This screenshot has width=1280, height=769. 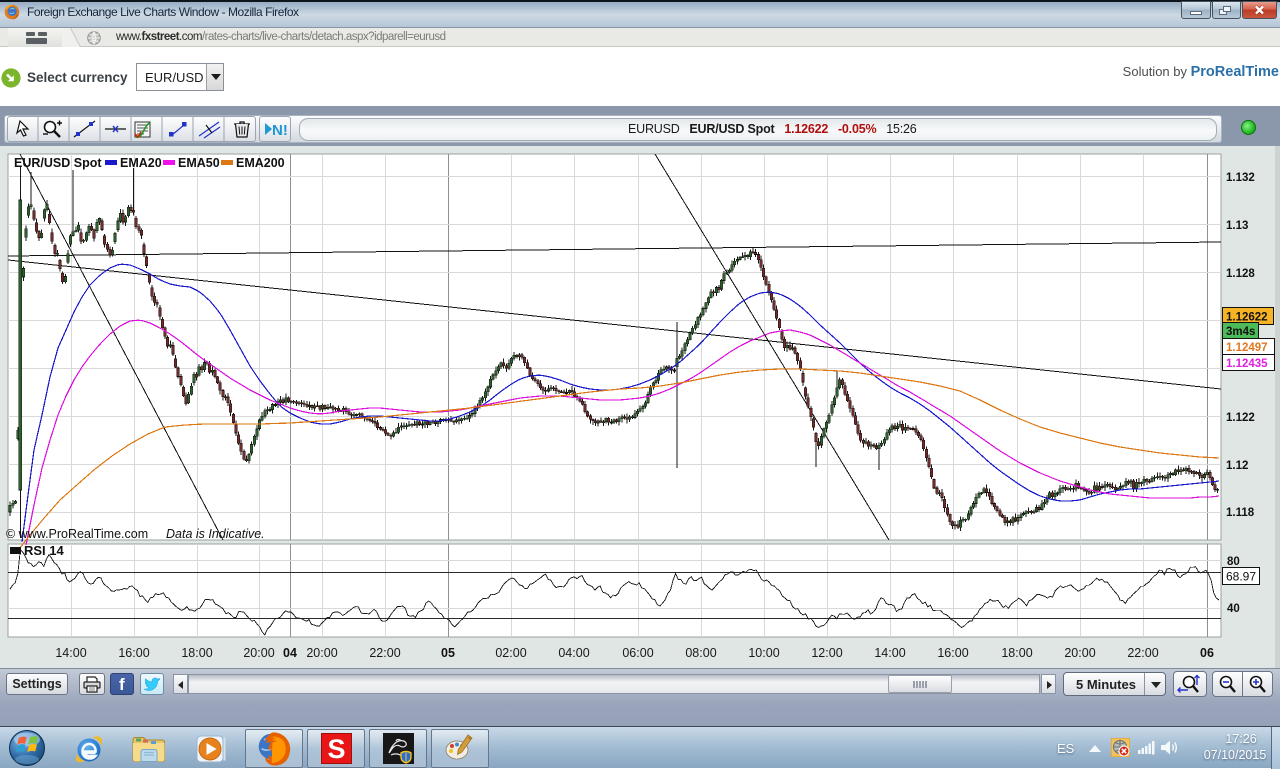 I want to click on svg-text: Data is Indicative., so click(x=215, y=534).